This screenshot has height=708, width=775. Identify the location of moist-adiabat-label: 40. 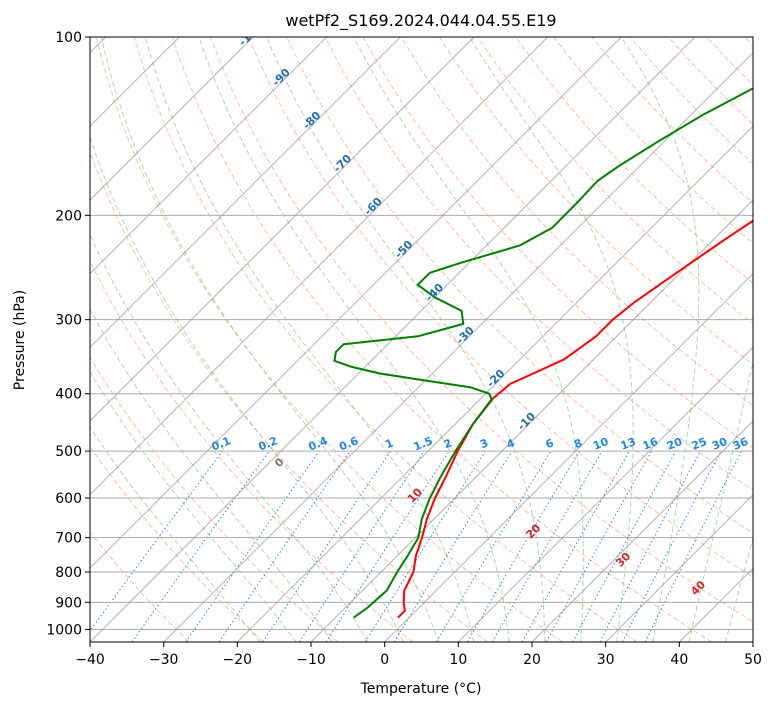
(698, 588).